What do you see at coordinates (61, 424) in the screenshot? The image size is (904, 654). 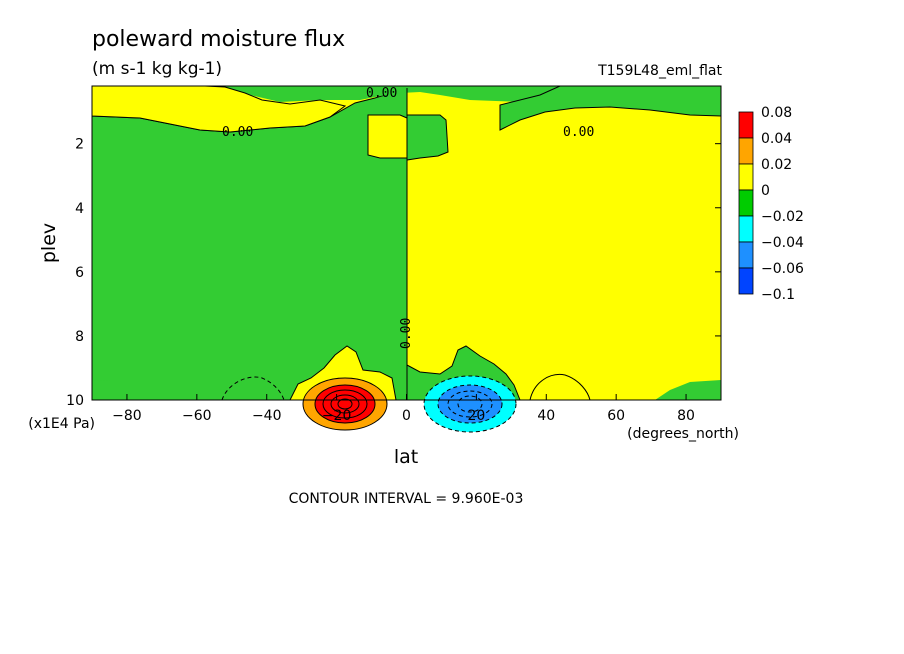 I see `y-units: (x1E4 Pa)` at bounding box center [61, 424].